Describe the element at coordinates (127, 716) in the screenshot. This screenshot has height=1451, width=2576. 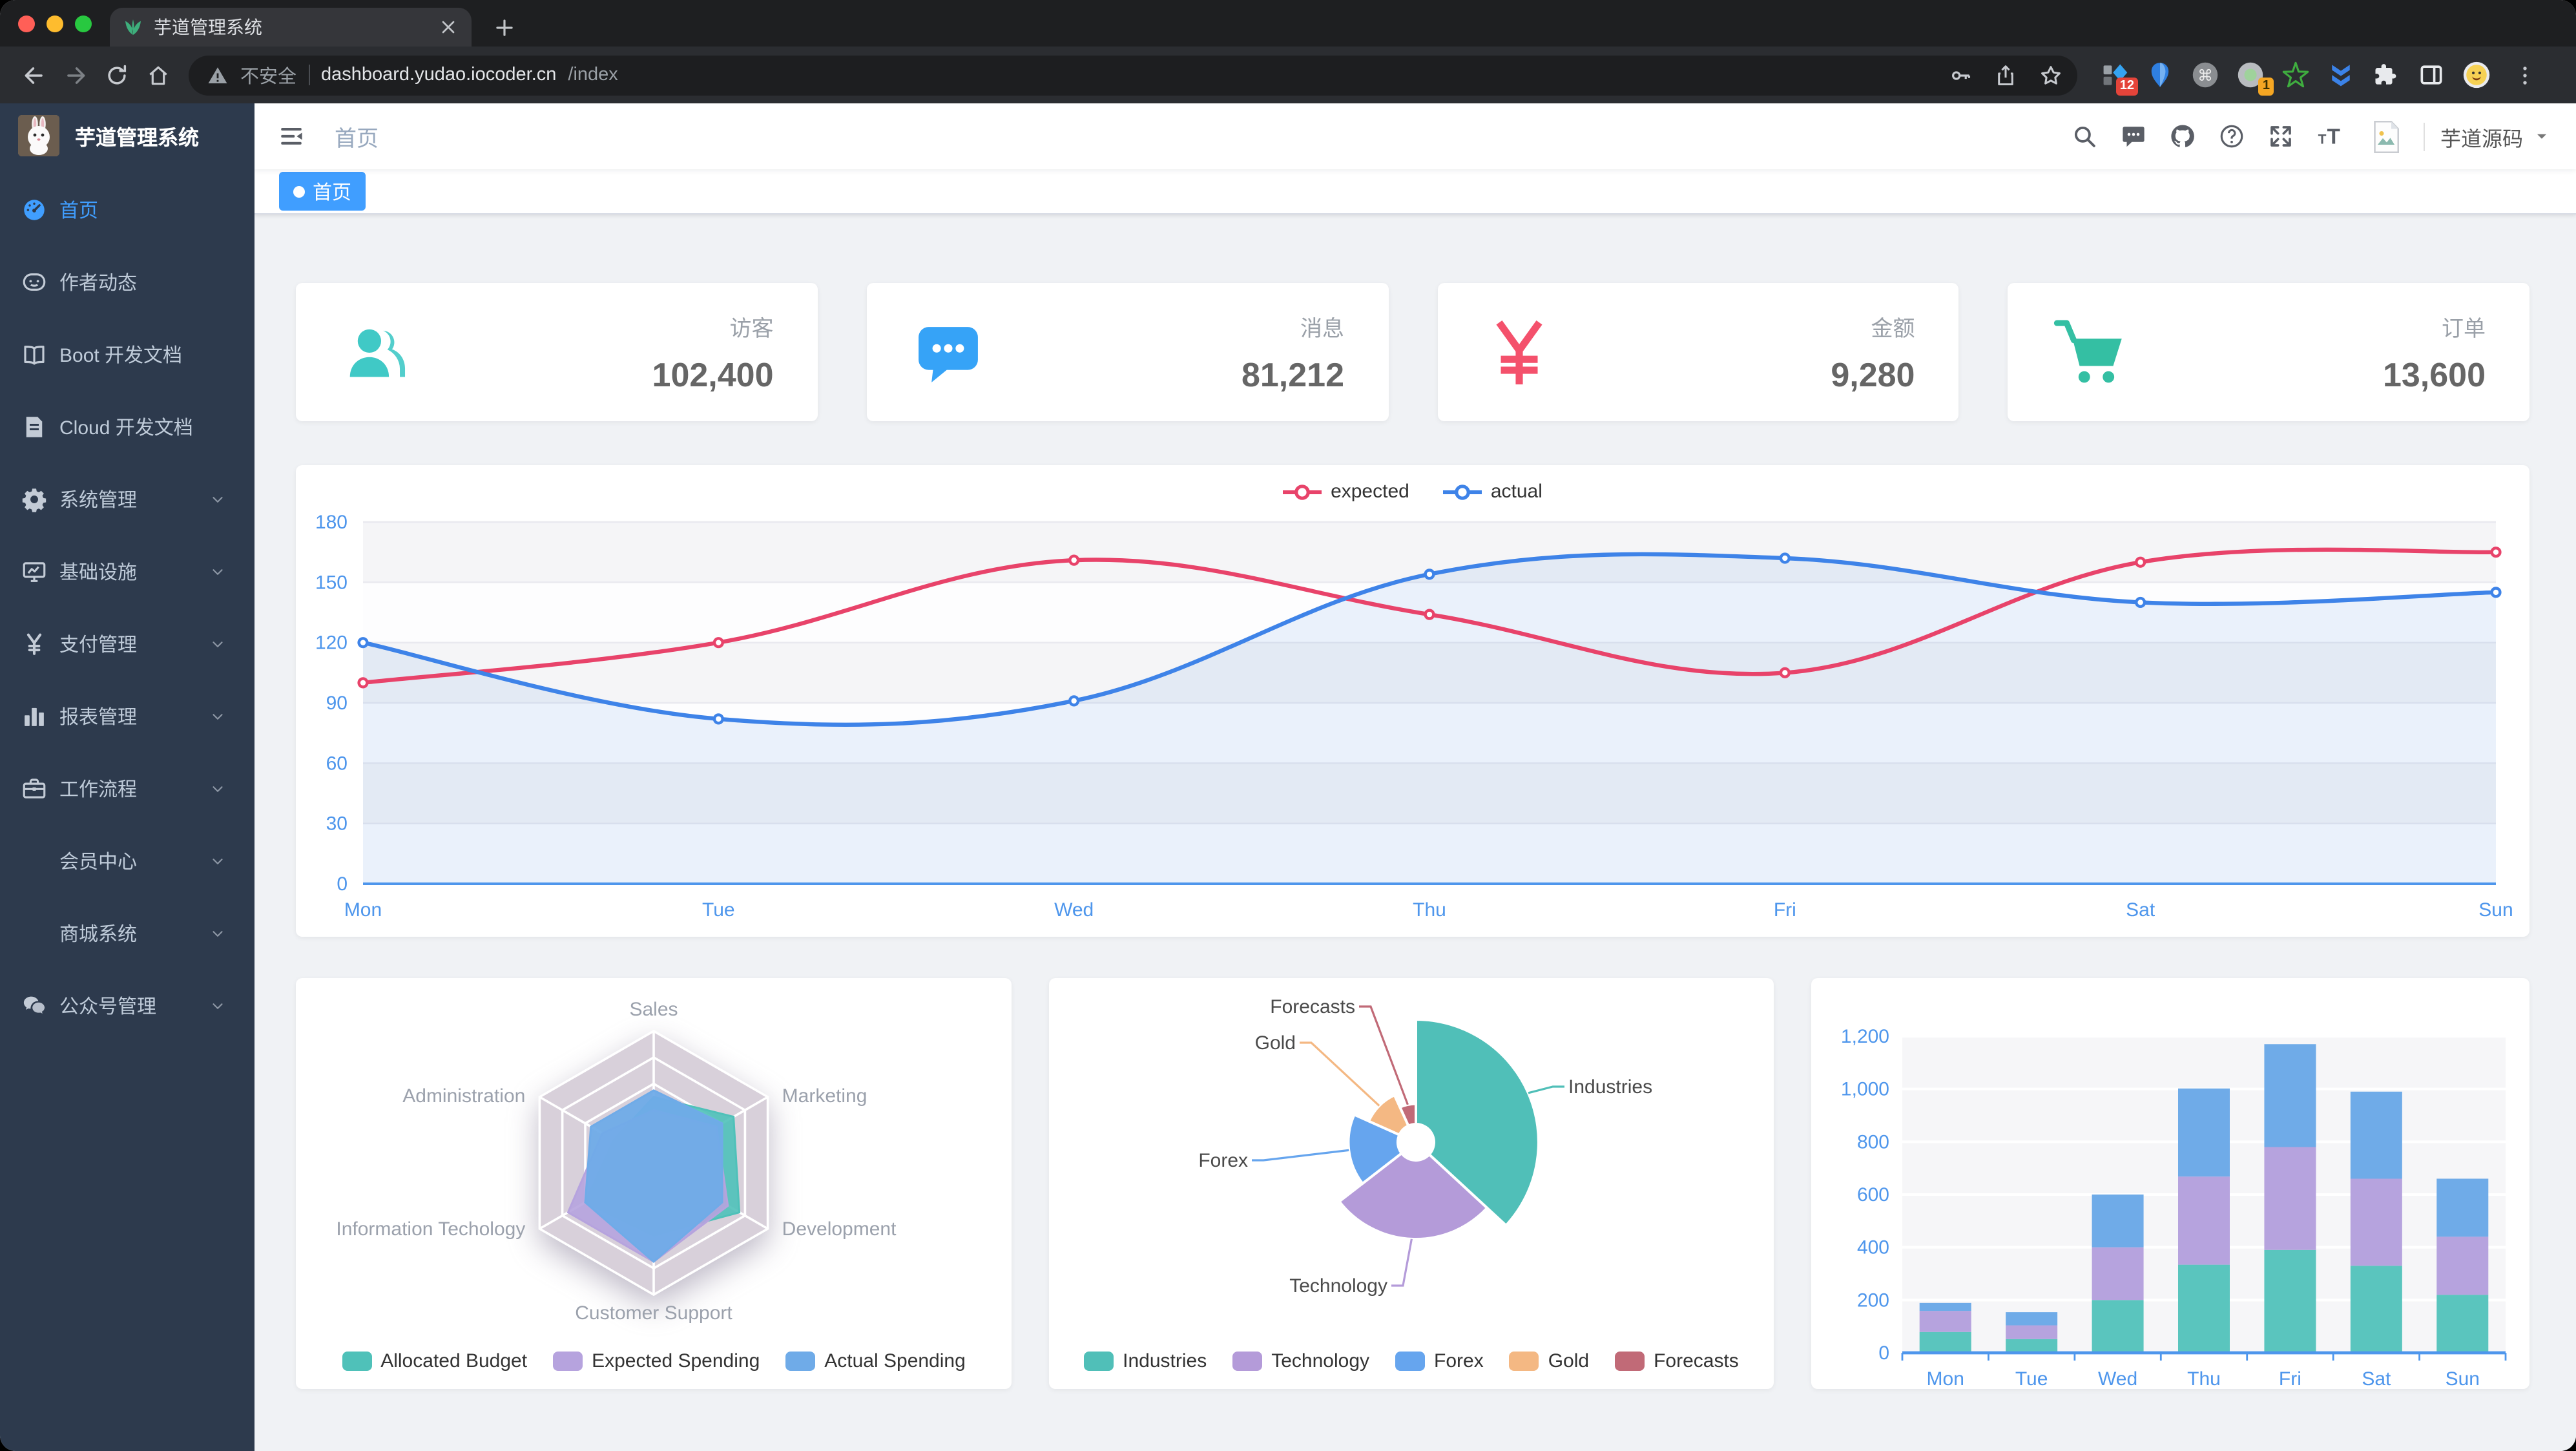
I see `sidebar-item-7: 报表管理` at that location.